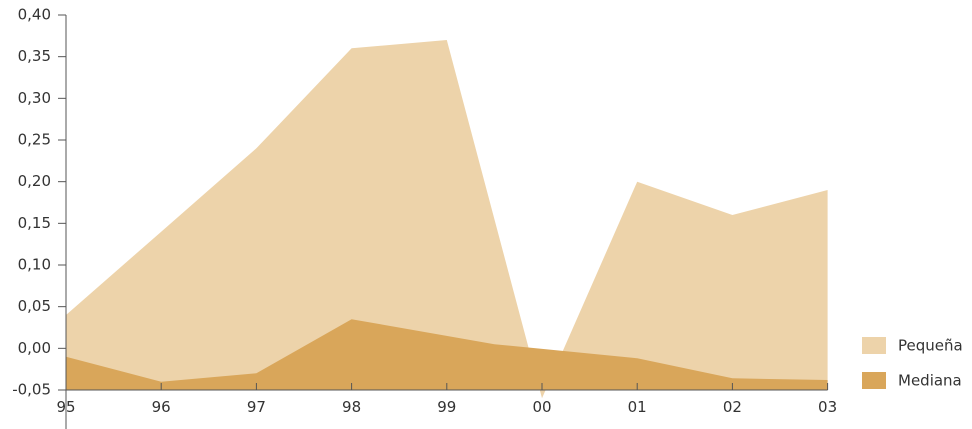 This screenshot has width=972, height=429. I want to click on legend-label: Pequeña, so click(930, 346).